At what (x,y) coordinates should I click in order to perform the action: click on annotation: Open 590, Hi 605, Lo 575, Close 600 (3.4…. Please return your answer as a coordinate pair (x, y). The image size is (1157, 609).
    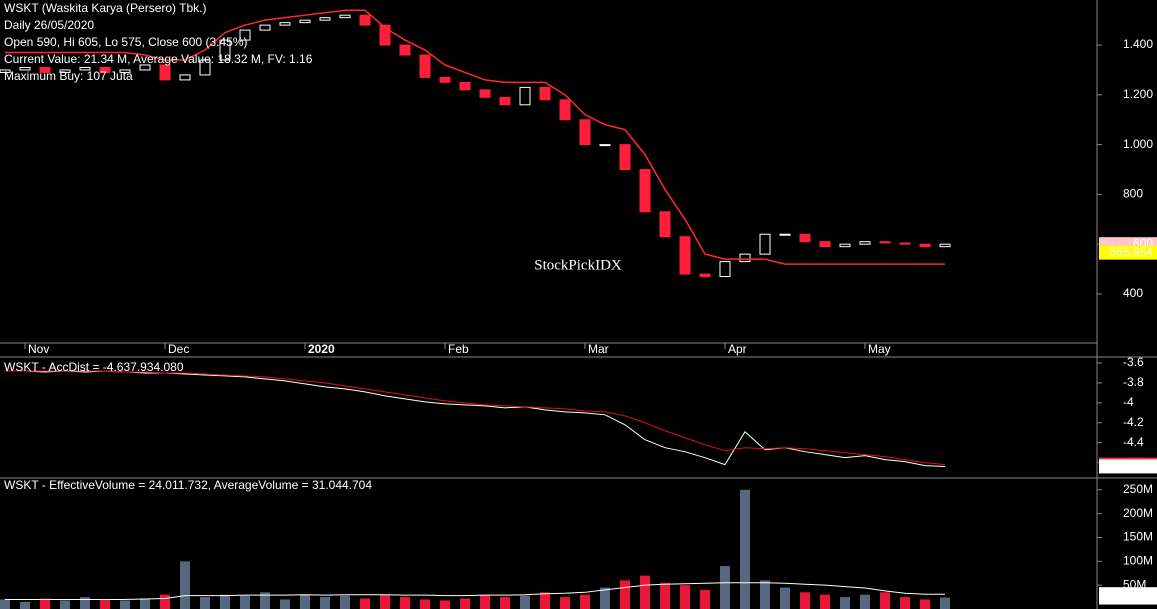
    Looking at the image, I should click on (126, 42).